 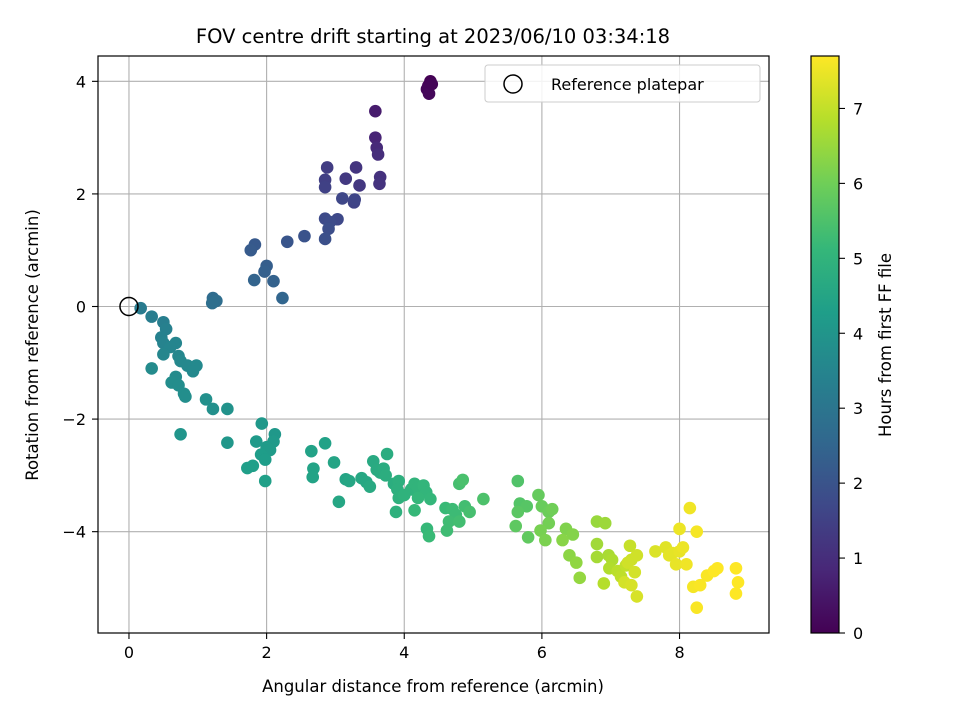 I want to click on x-tick-label: 6, so click(x=542, y=652).